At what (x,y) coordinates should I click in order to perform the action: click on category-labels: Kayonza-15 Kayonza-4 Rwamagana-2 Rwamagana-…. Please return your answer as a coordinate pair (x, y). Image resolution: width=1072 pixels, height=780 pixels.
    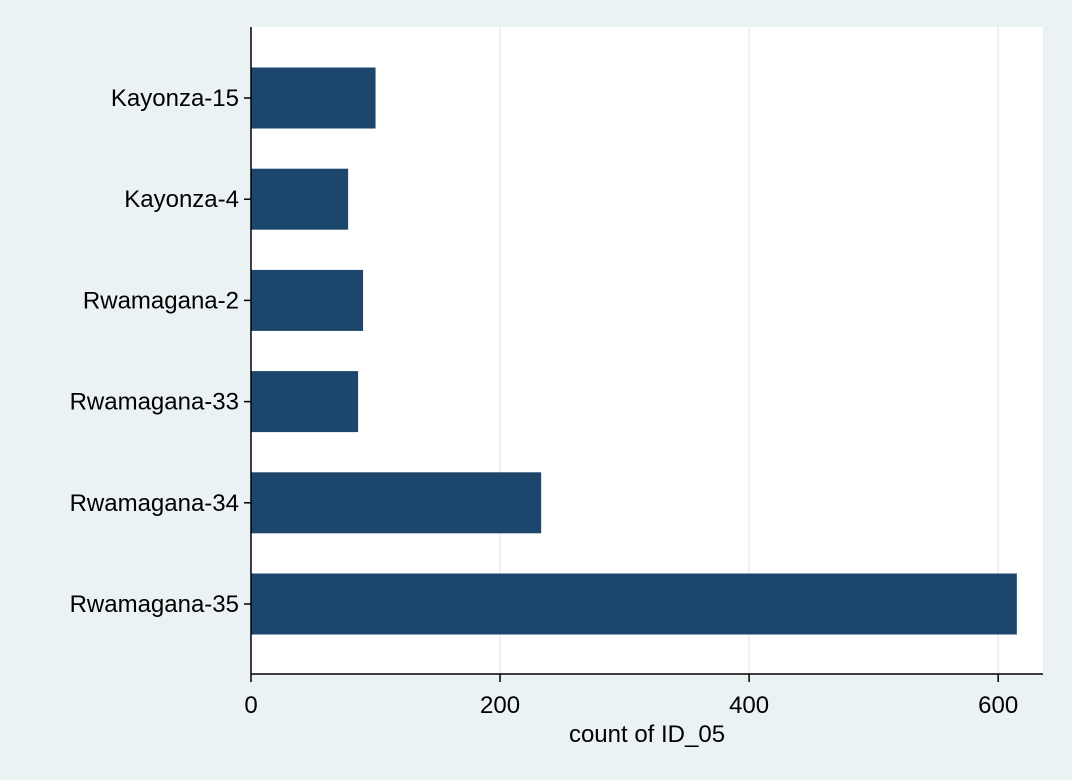
    Looking at the image, I should click on (160, 351).